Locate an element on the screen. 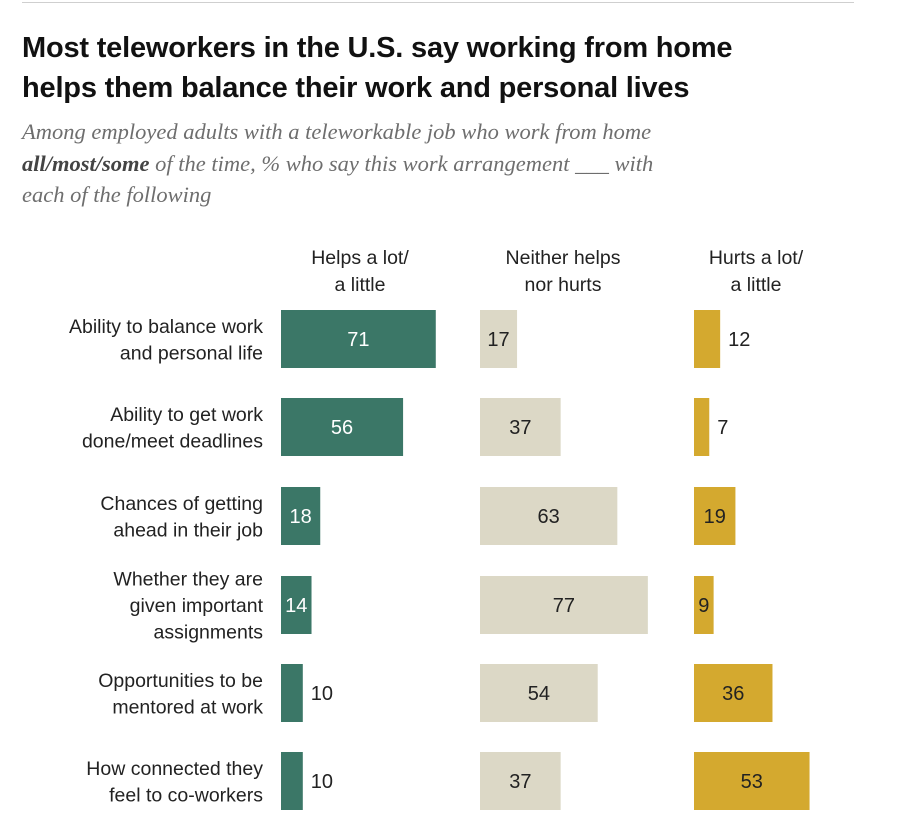  value-label-s2-r6: 37 is located at coordinates (520, 782).